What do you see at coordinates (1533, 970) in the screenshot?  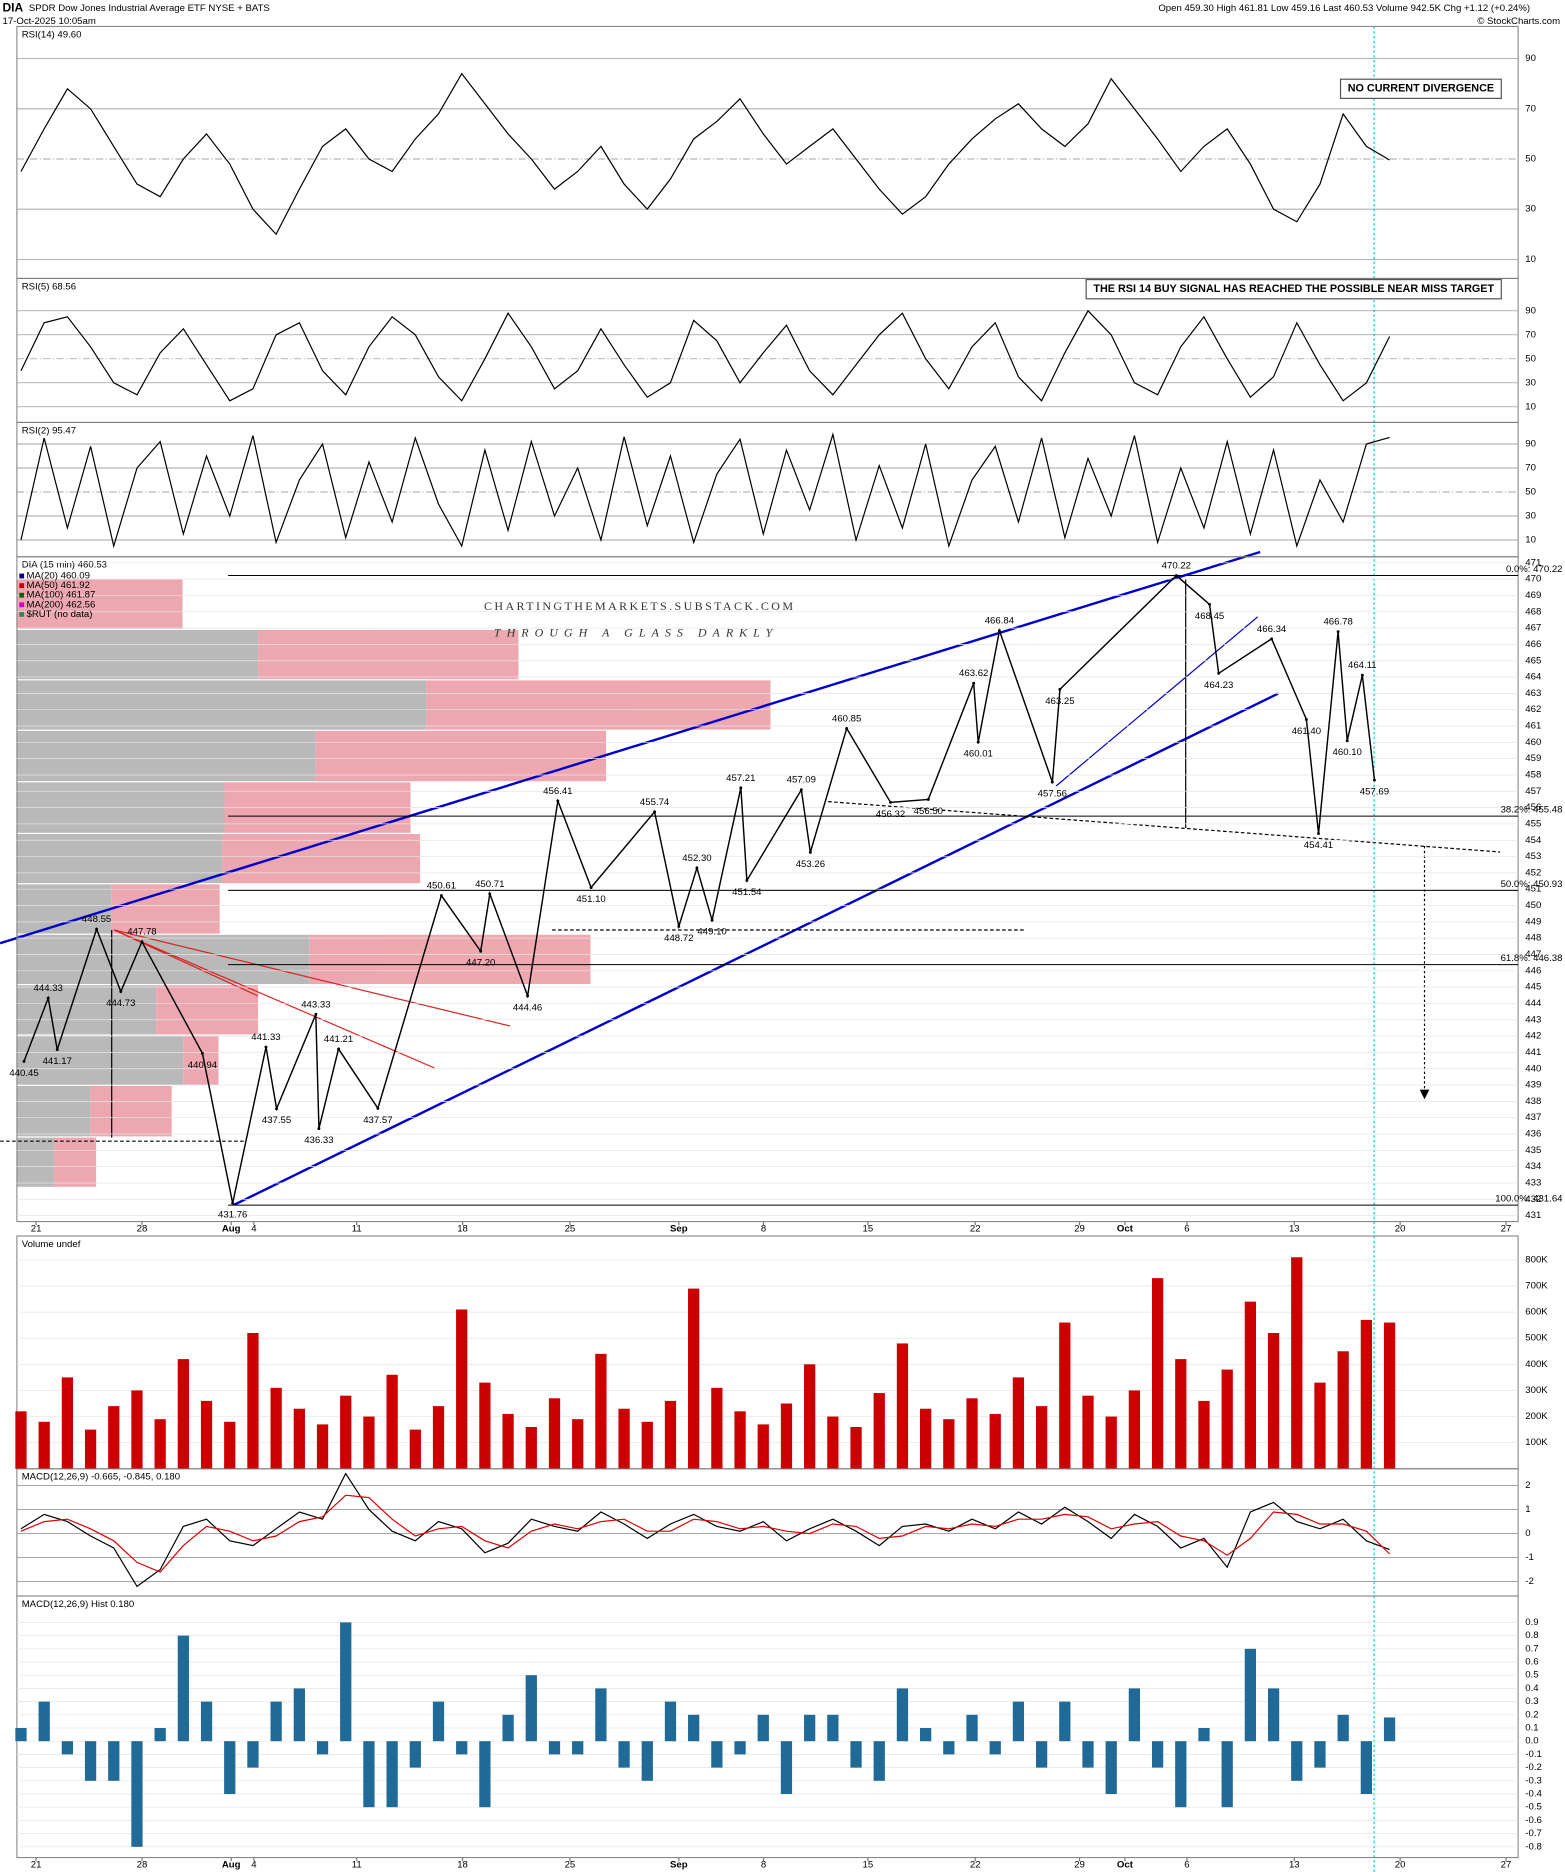 I see `y-tick-label: 446` at bounding box center [1533, 970].